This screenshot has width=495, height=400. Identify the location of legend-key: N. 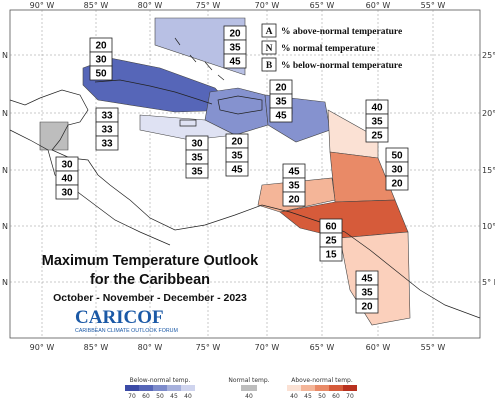
(269, 49).